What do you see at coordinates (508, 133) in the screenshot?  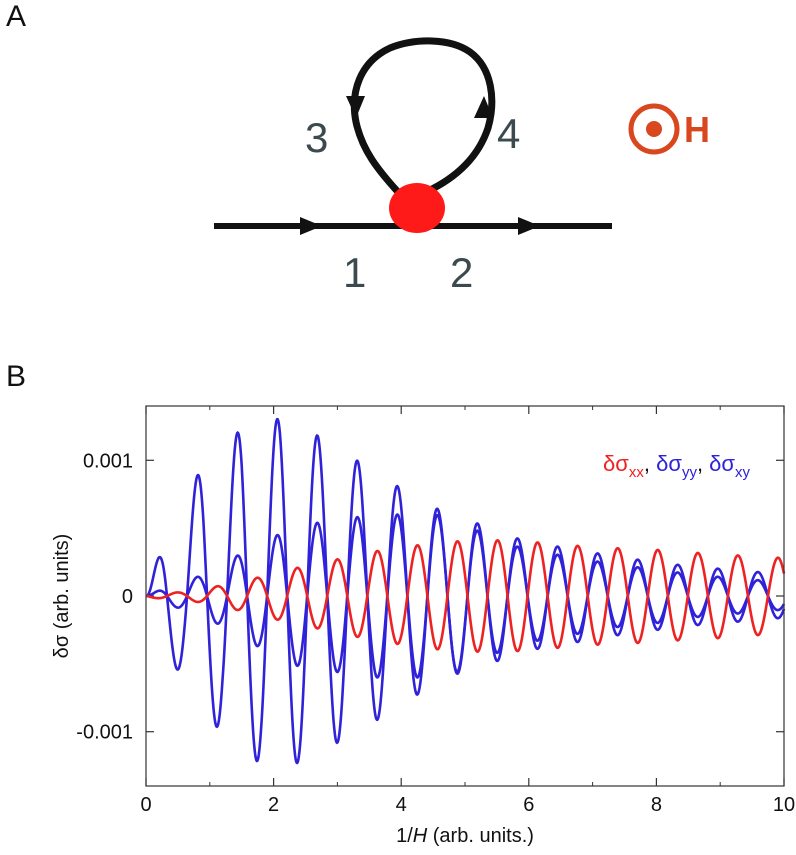 I see `label-4: 4` at bounding box center [508, 133].